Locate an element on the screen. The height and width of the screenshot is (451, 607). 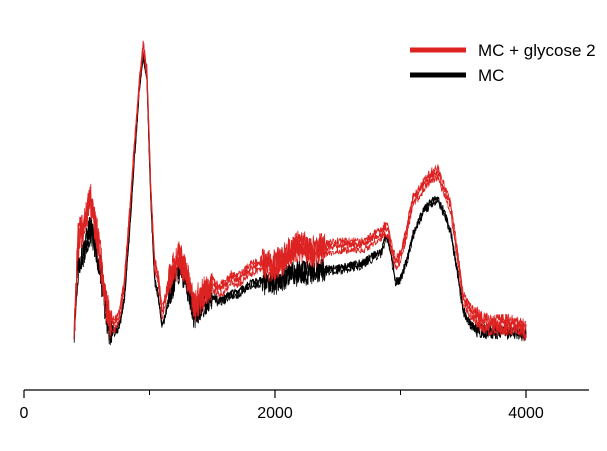
legend: MC + glycose 2 MC is located at coordinates (503, 63).